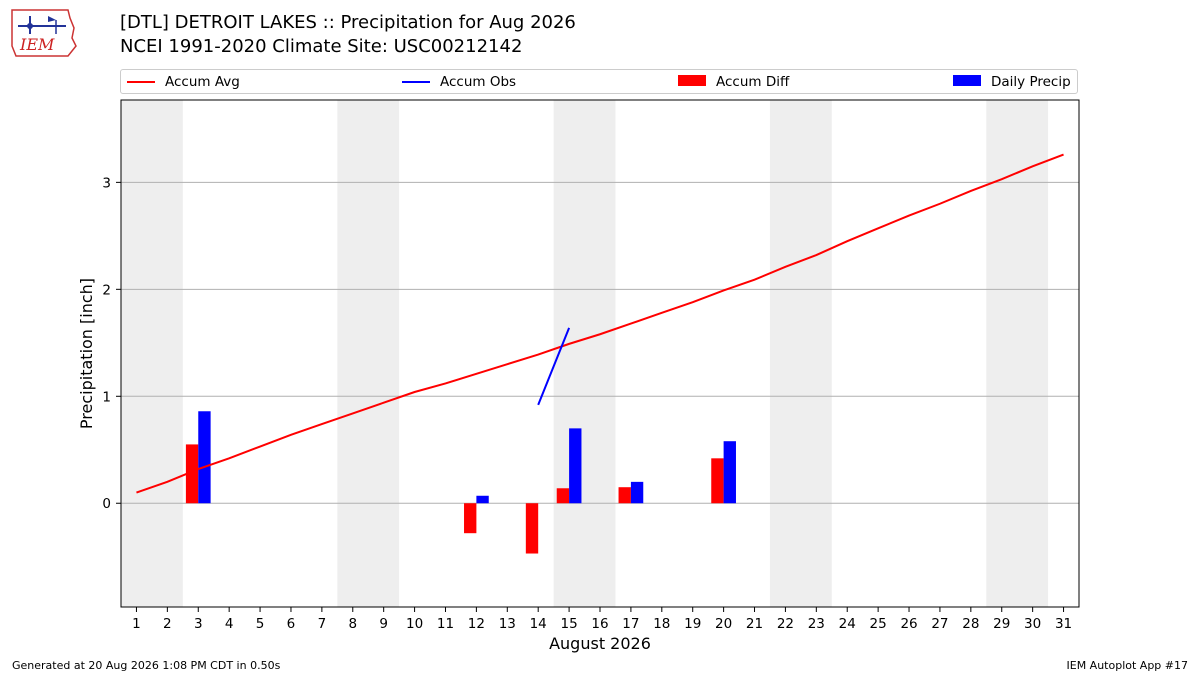 This screenshot has width=1200, height=675. I want to click on x-tick-label: 18, so click(661, 624).